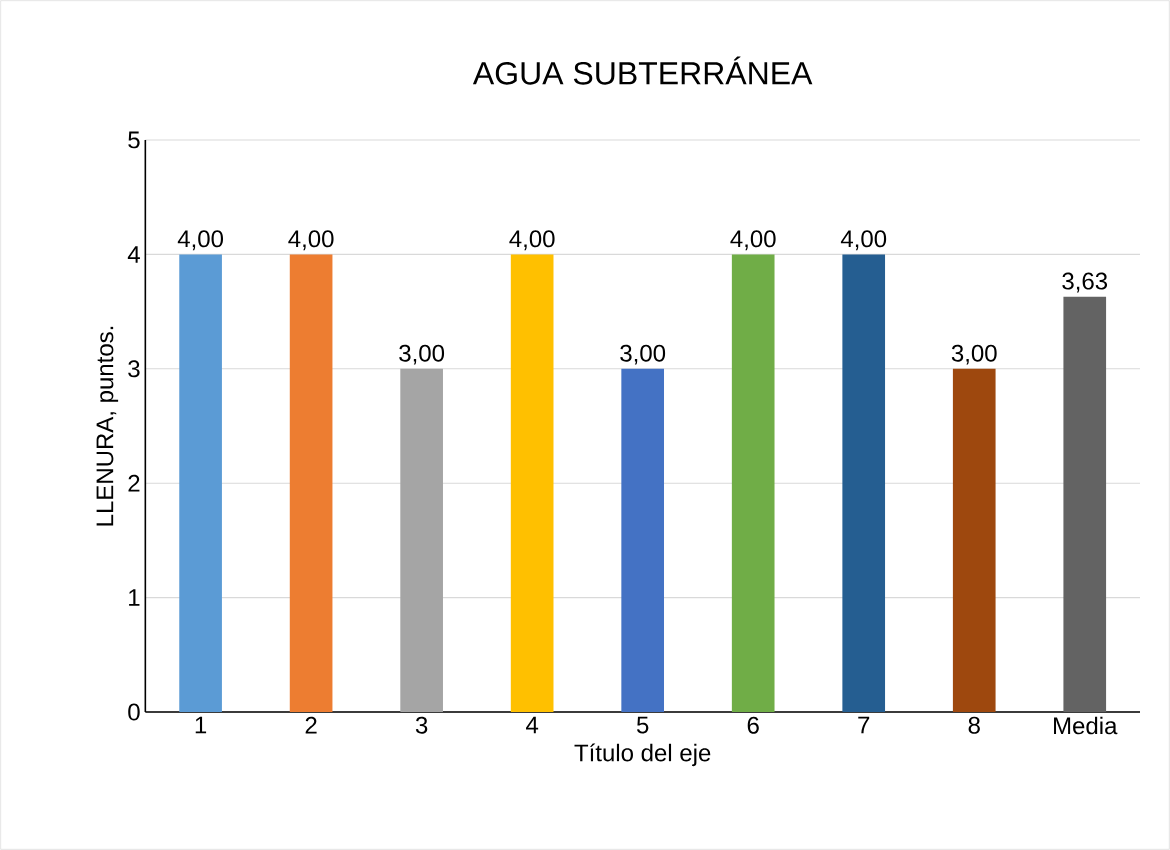  What do you see at coordinates (201, 725) in the screenshot?
I see `x-tick-label: 1` at bounding box center [201, 725].